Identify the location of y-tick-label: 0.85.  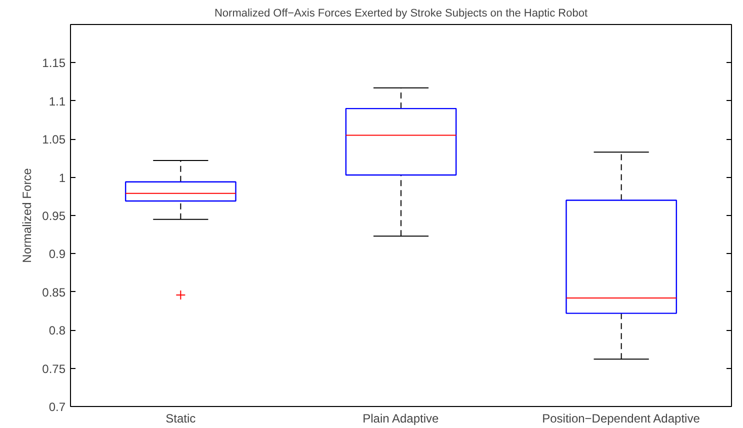
(54, 292).